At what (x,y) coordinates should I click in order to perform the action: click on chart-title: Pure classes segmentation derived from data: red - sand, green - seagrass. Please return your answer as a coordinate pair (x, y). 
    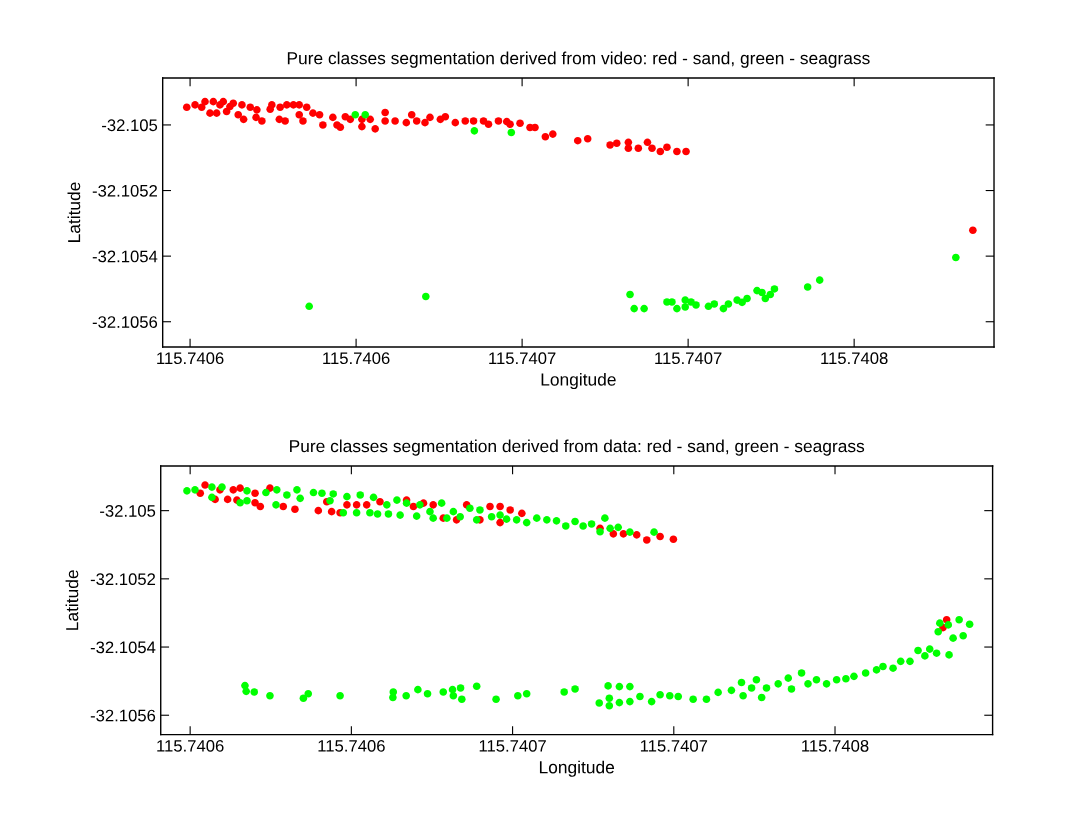
    Looking at the image, I should click on (577, 447).